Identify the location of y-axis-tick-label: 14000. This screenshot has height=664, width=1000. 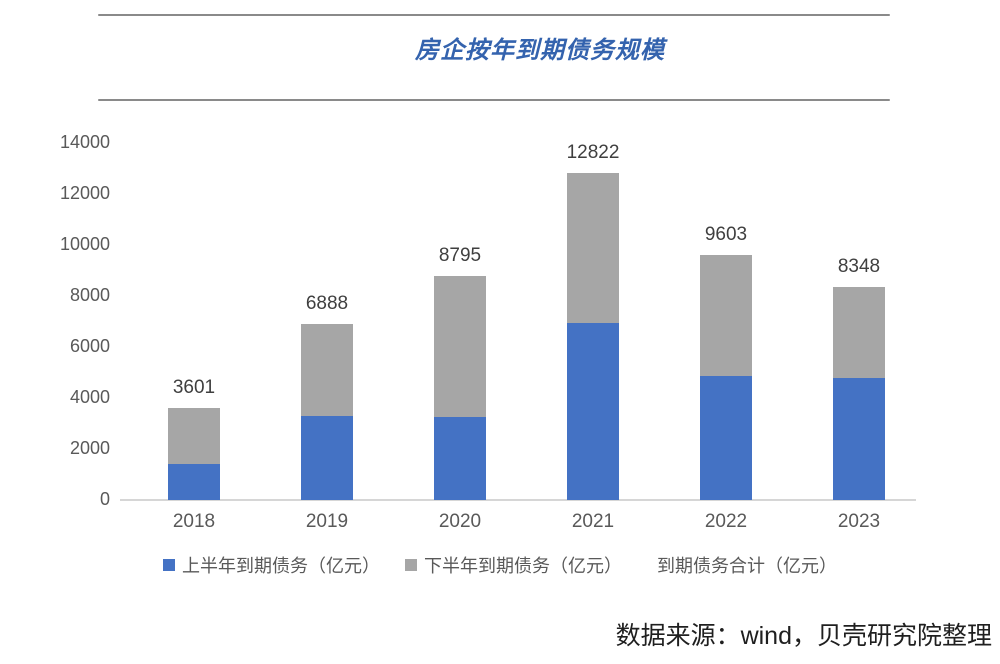
(84, 142).